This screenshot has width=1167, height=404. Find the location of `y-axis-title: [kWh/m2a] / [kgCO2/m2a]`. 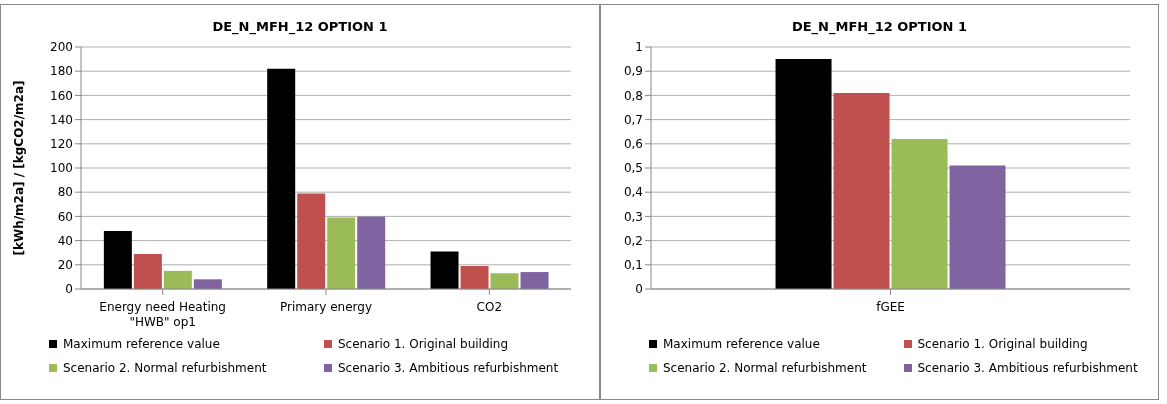

y-axis-title: [kWh/m2a] / [kgCO2/m2a] is located at coordinates (19, 168).